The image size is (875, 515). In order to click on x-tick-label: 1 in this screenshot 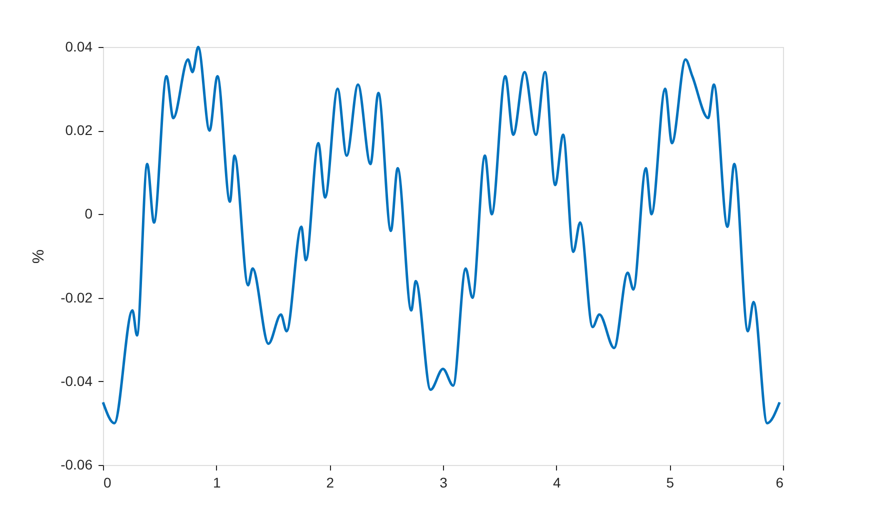, I will do `click(216, 482)`.